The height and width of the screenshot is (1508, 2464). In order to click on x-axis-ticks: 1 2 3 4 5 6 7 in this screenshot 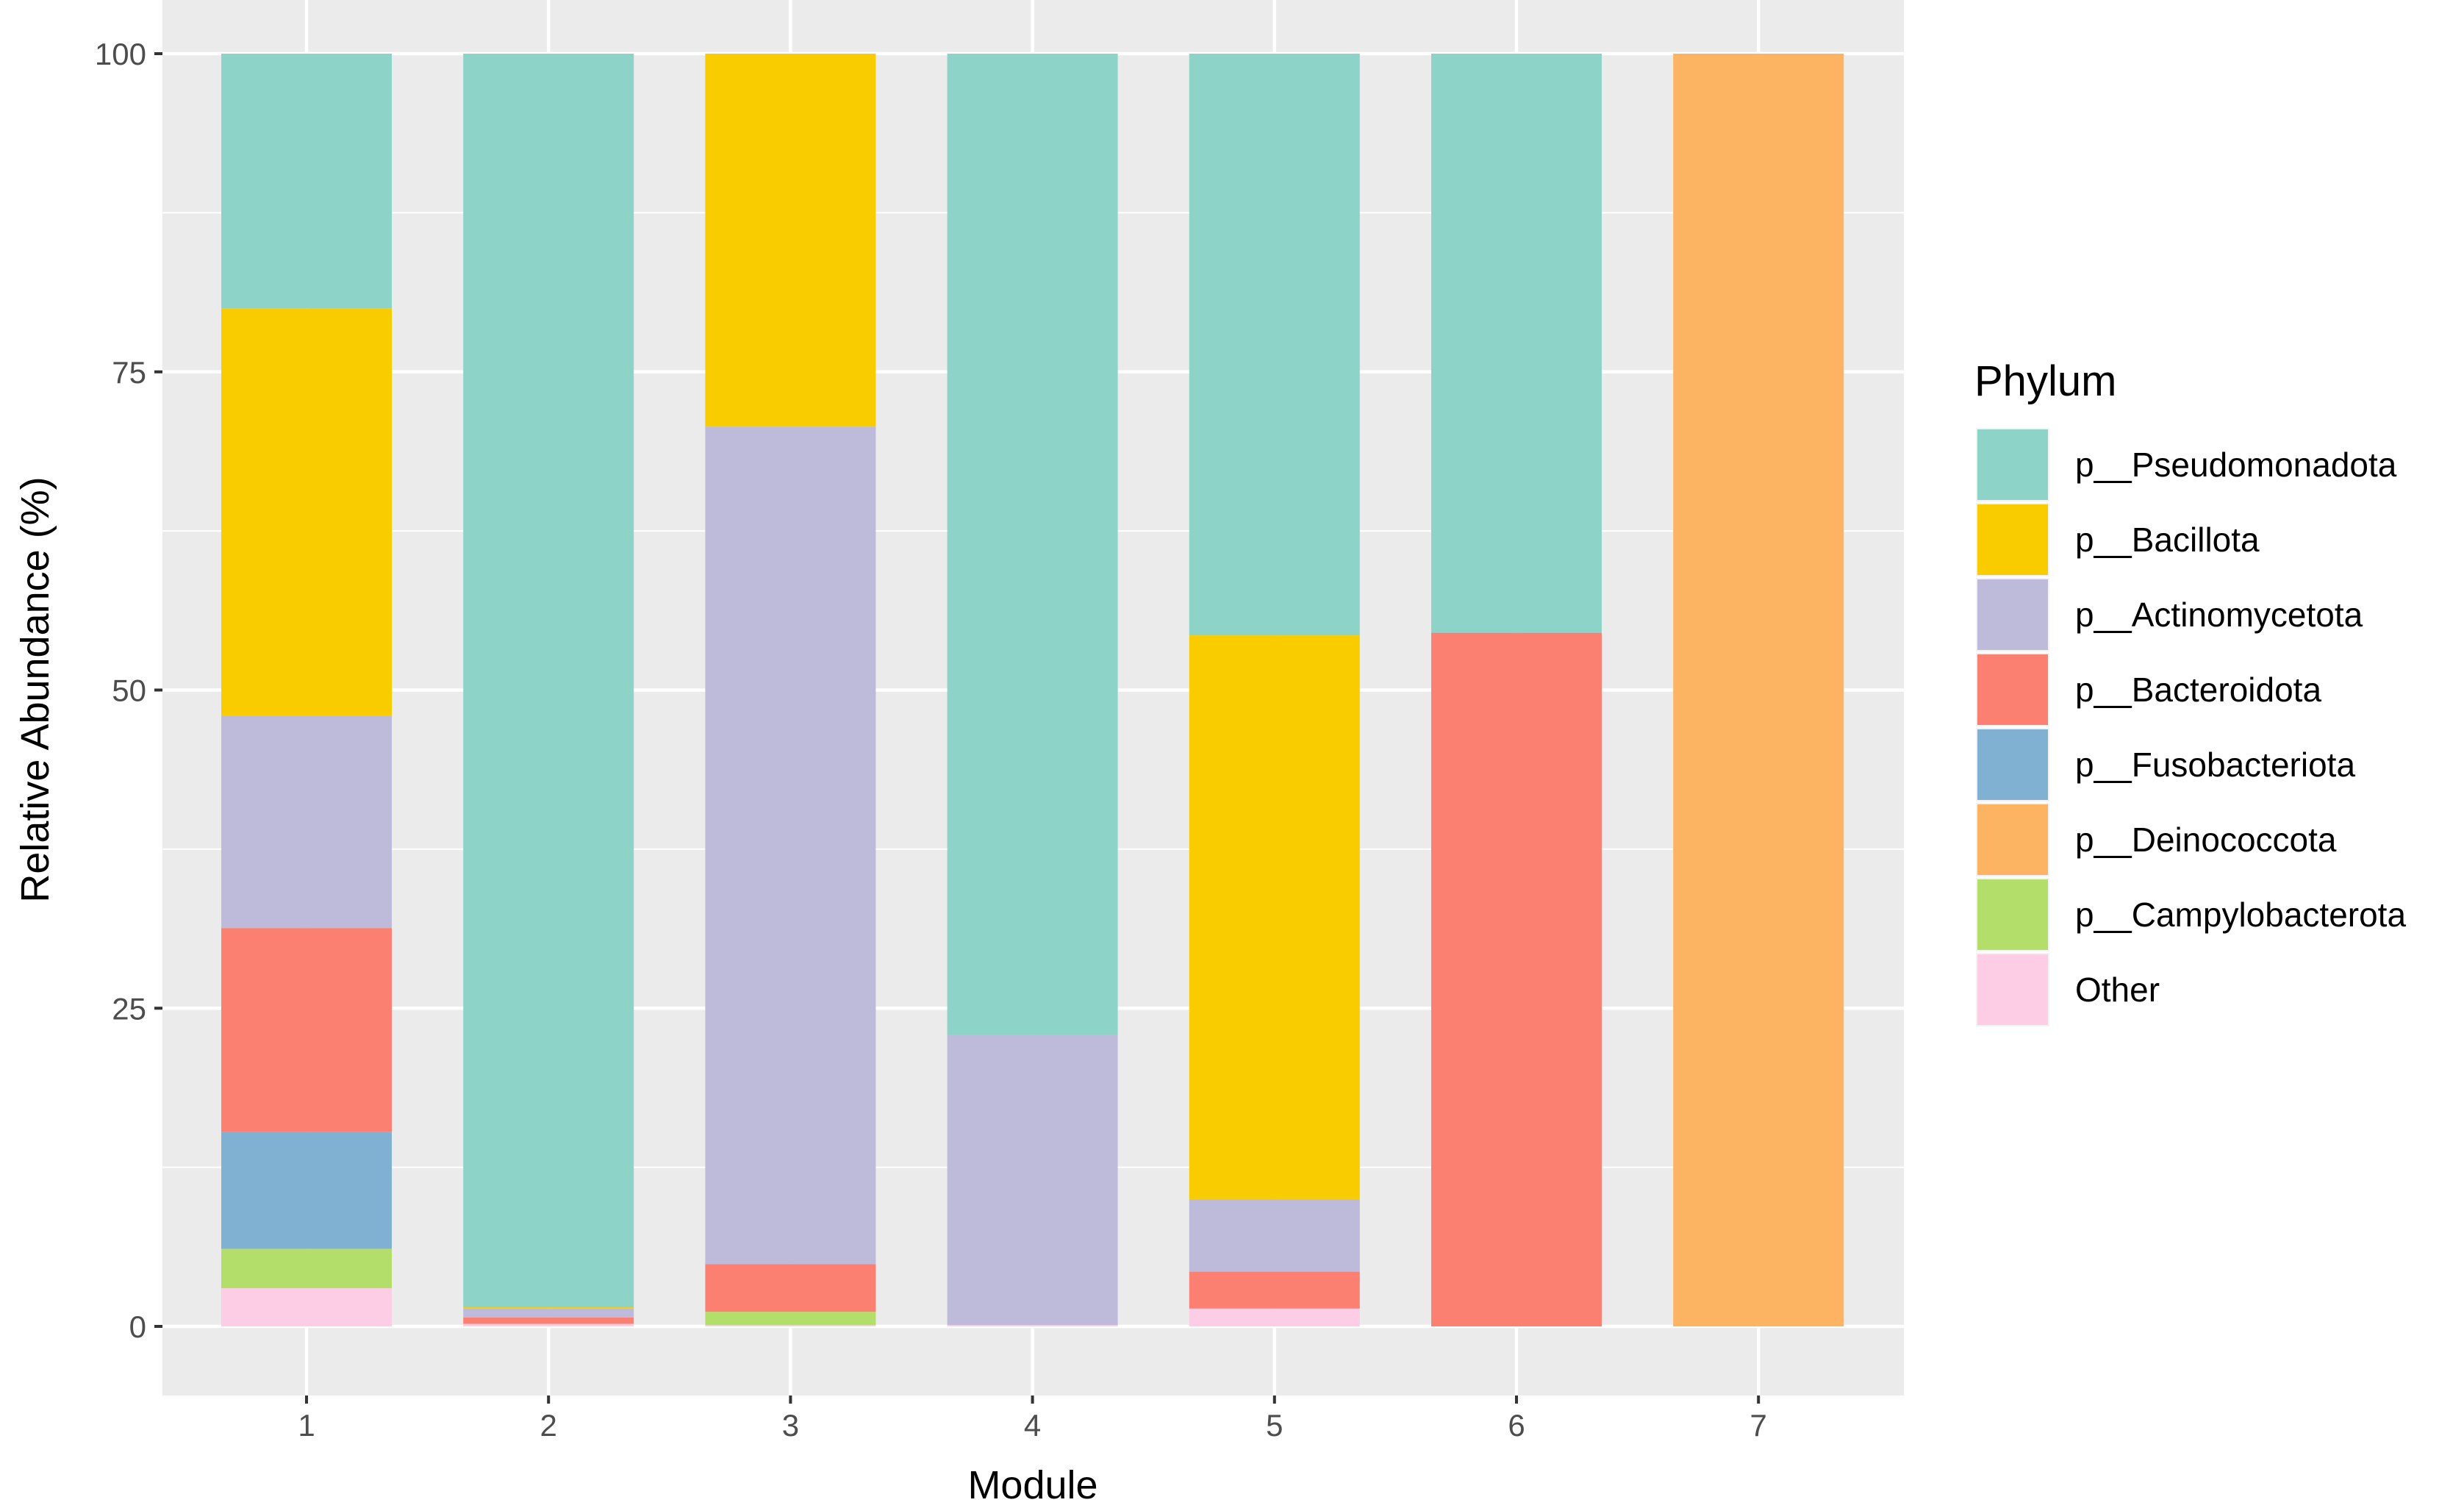, I will do `click(1032, 1419)`.